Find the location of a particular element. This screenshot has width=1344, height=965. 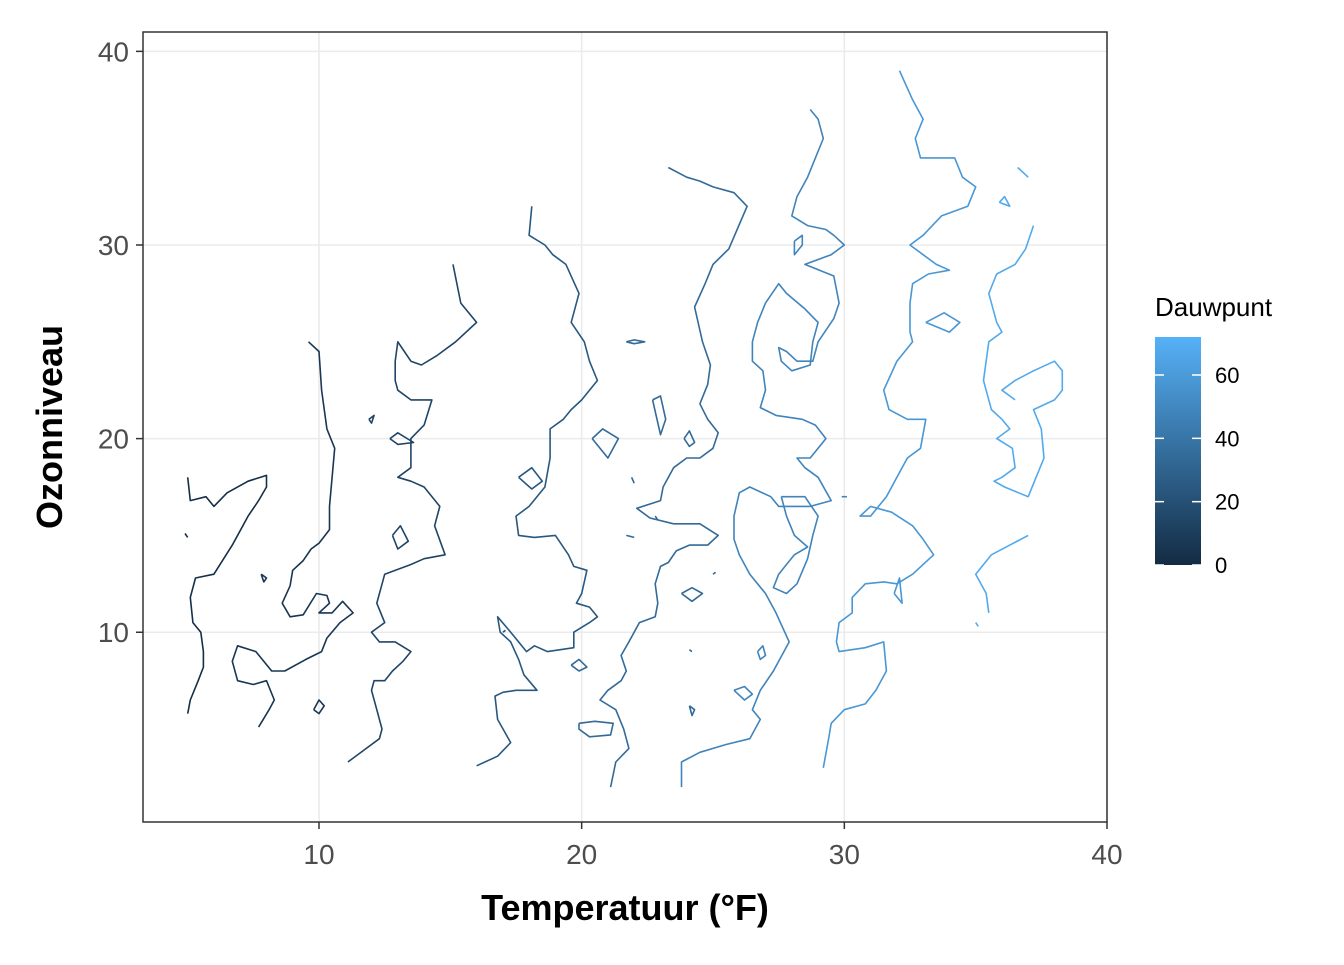

x-tick-label: 40 is located at coordinates (1106, 854).